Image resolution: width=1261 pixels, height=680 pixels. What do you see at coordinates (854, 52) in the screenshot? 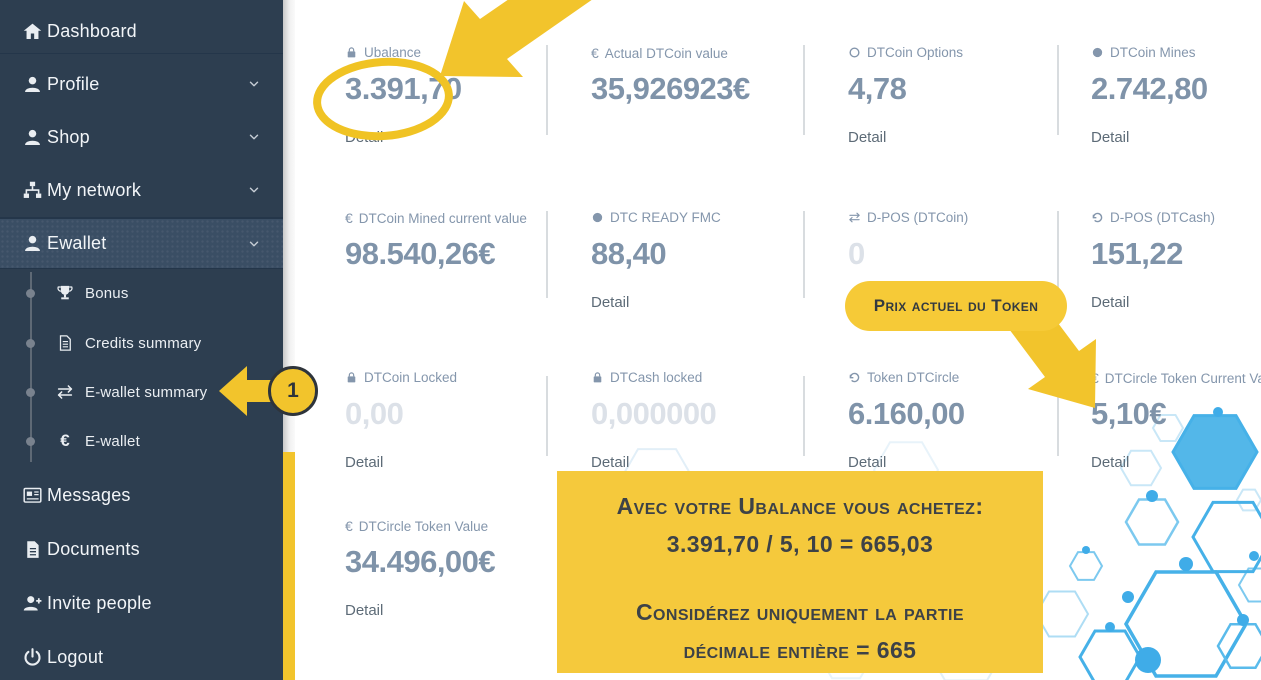
I see `circle-outline-icon` at bounding box center [854, 52].